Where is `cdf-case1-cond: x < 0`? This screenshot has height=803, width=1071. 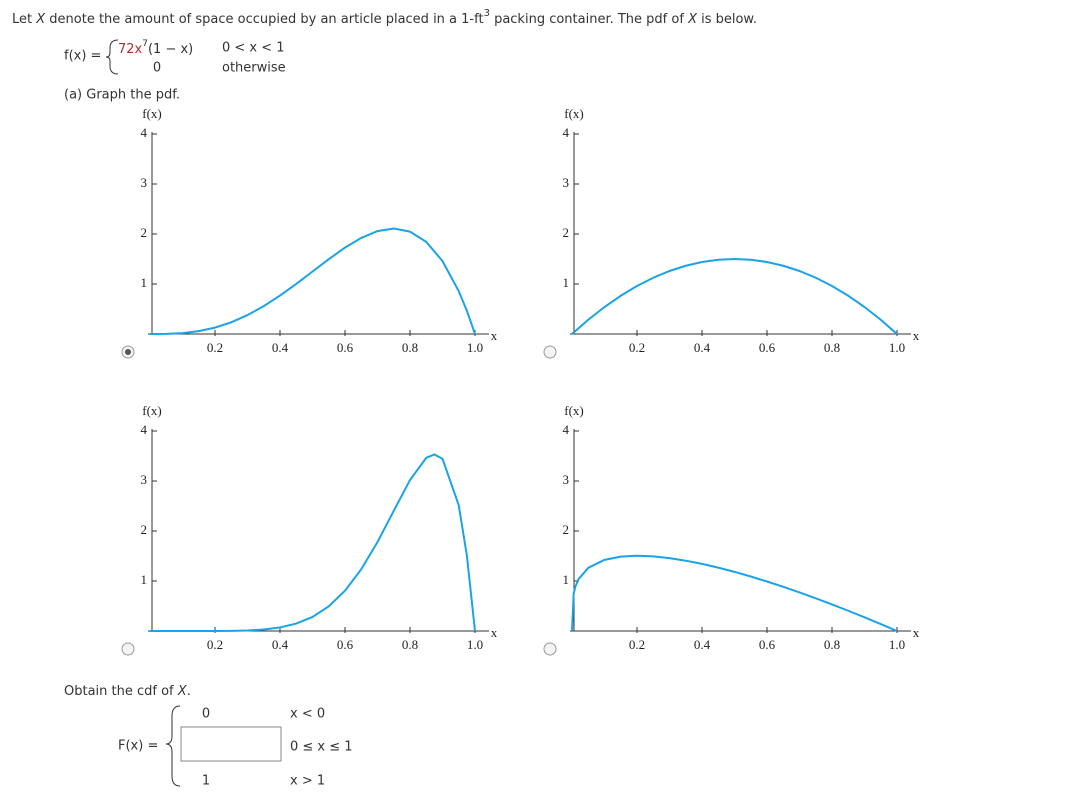
cdf-case1-cond: x < 0 is located at coordinates (307, 714).